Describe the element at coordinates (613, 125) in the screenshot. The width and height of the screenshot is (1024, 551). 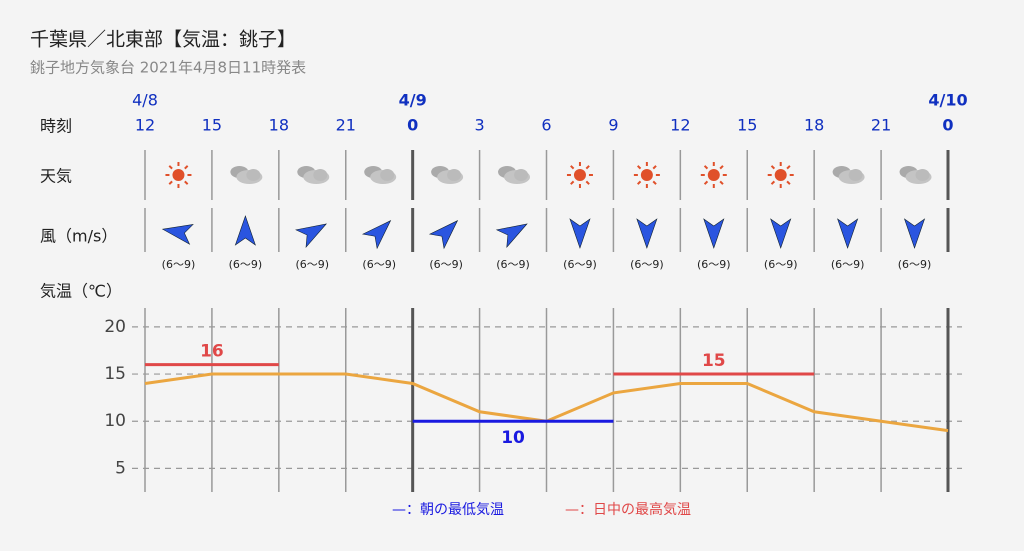
I see `x-tick-label: 9` at that location.